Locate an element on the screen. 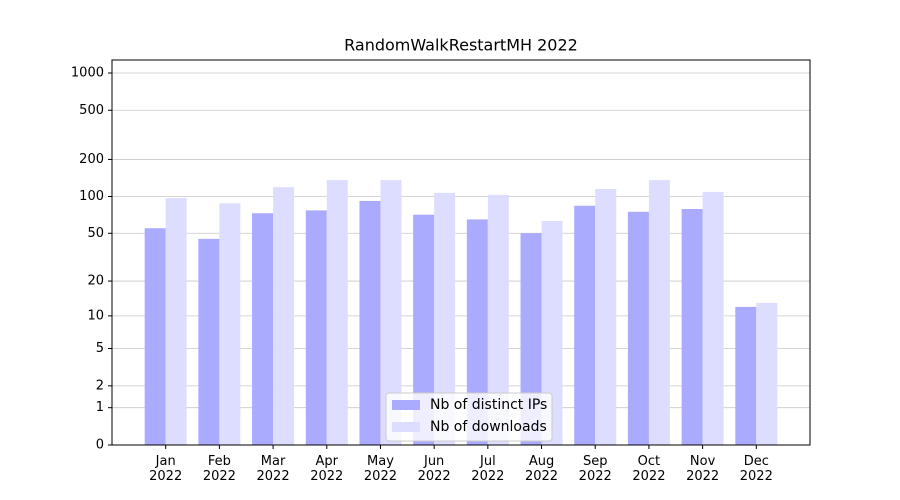 This screenshot has height=500, width=900. y-tick-label: 10 is located at coordinates (95, 315).